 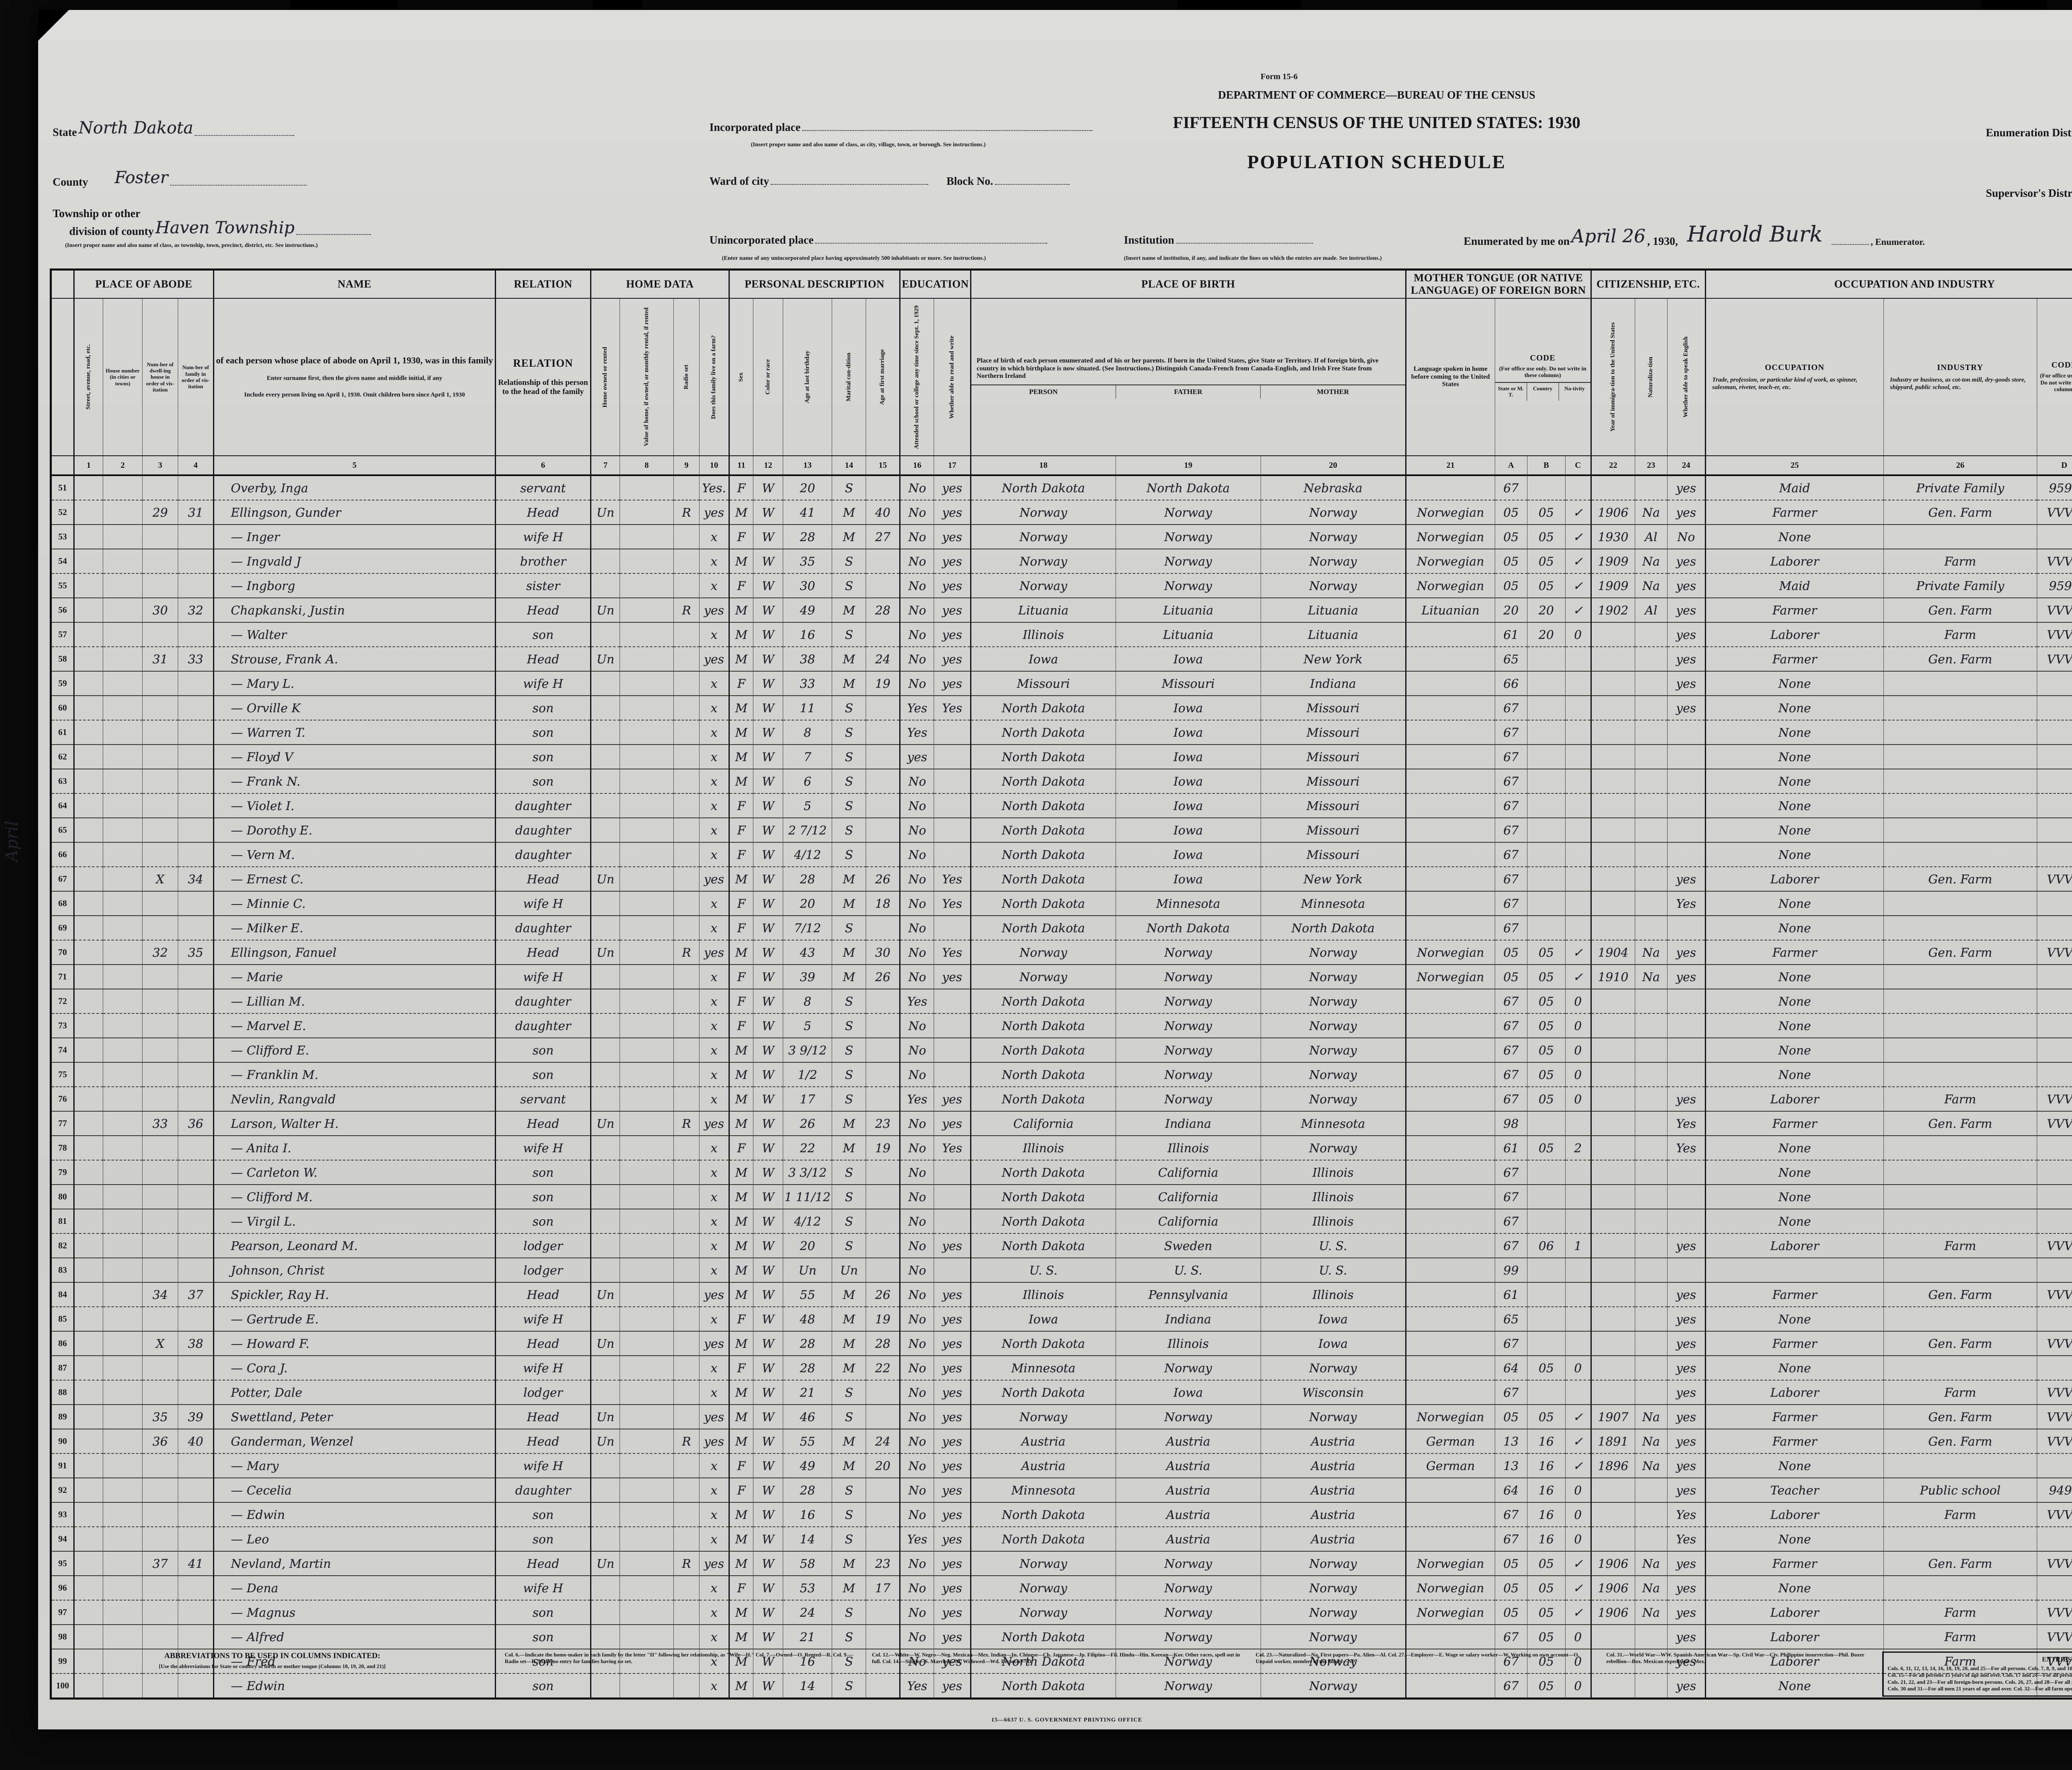 I want to click on cell-p19: Iowa, so click(x=1188, y=732).